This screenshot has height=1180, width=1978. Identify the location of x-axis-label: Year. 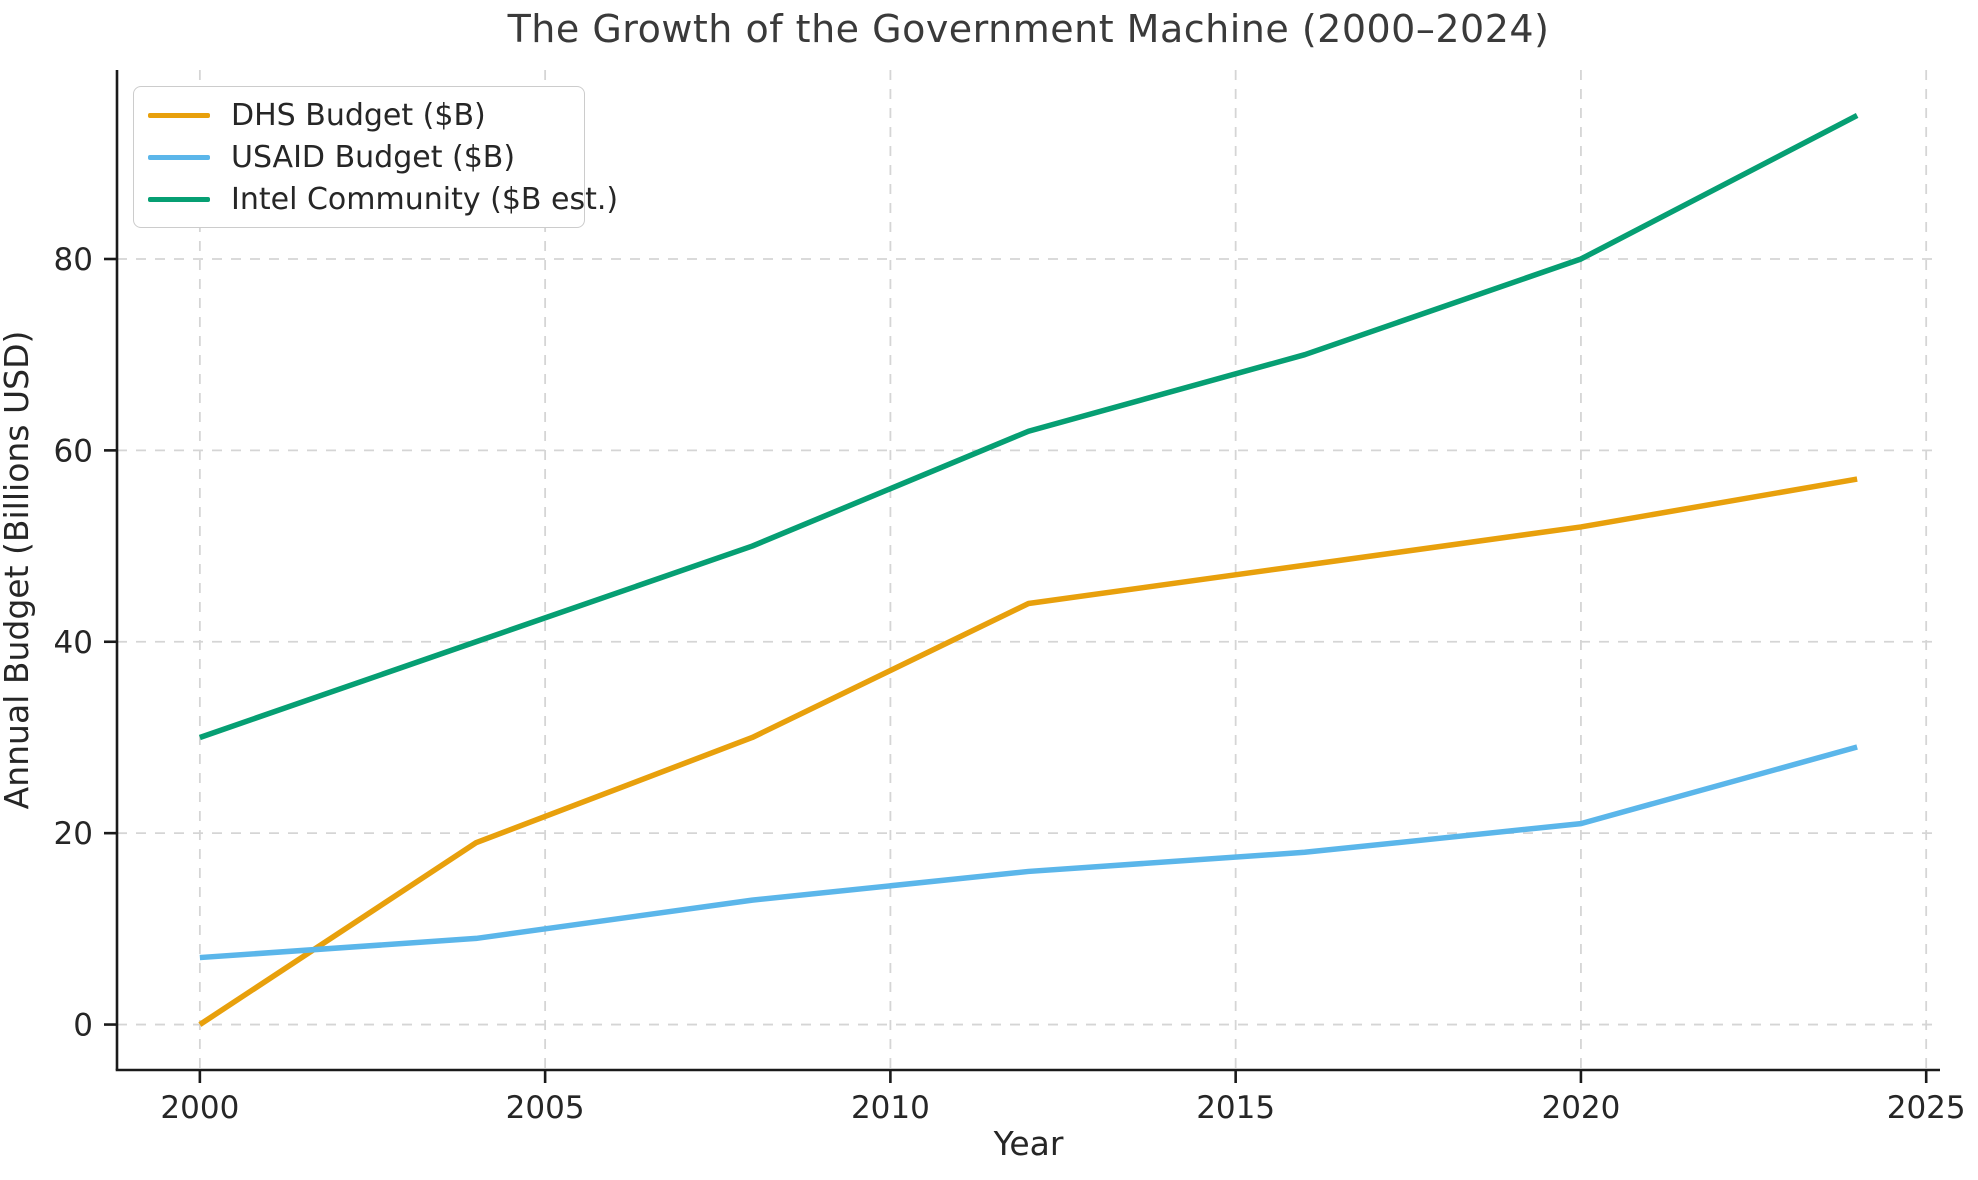
(1028, 1143).